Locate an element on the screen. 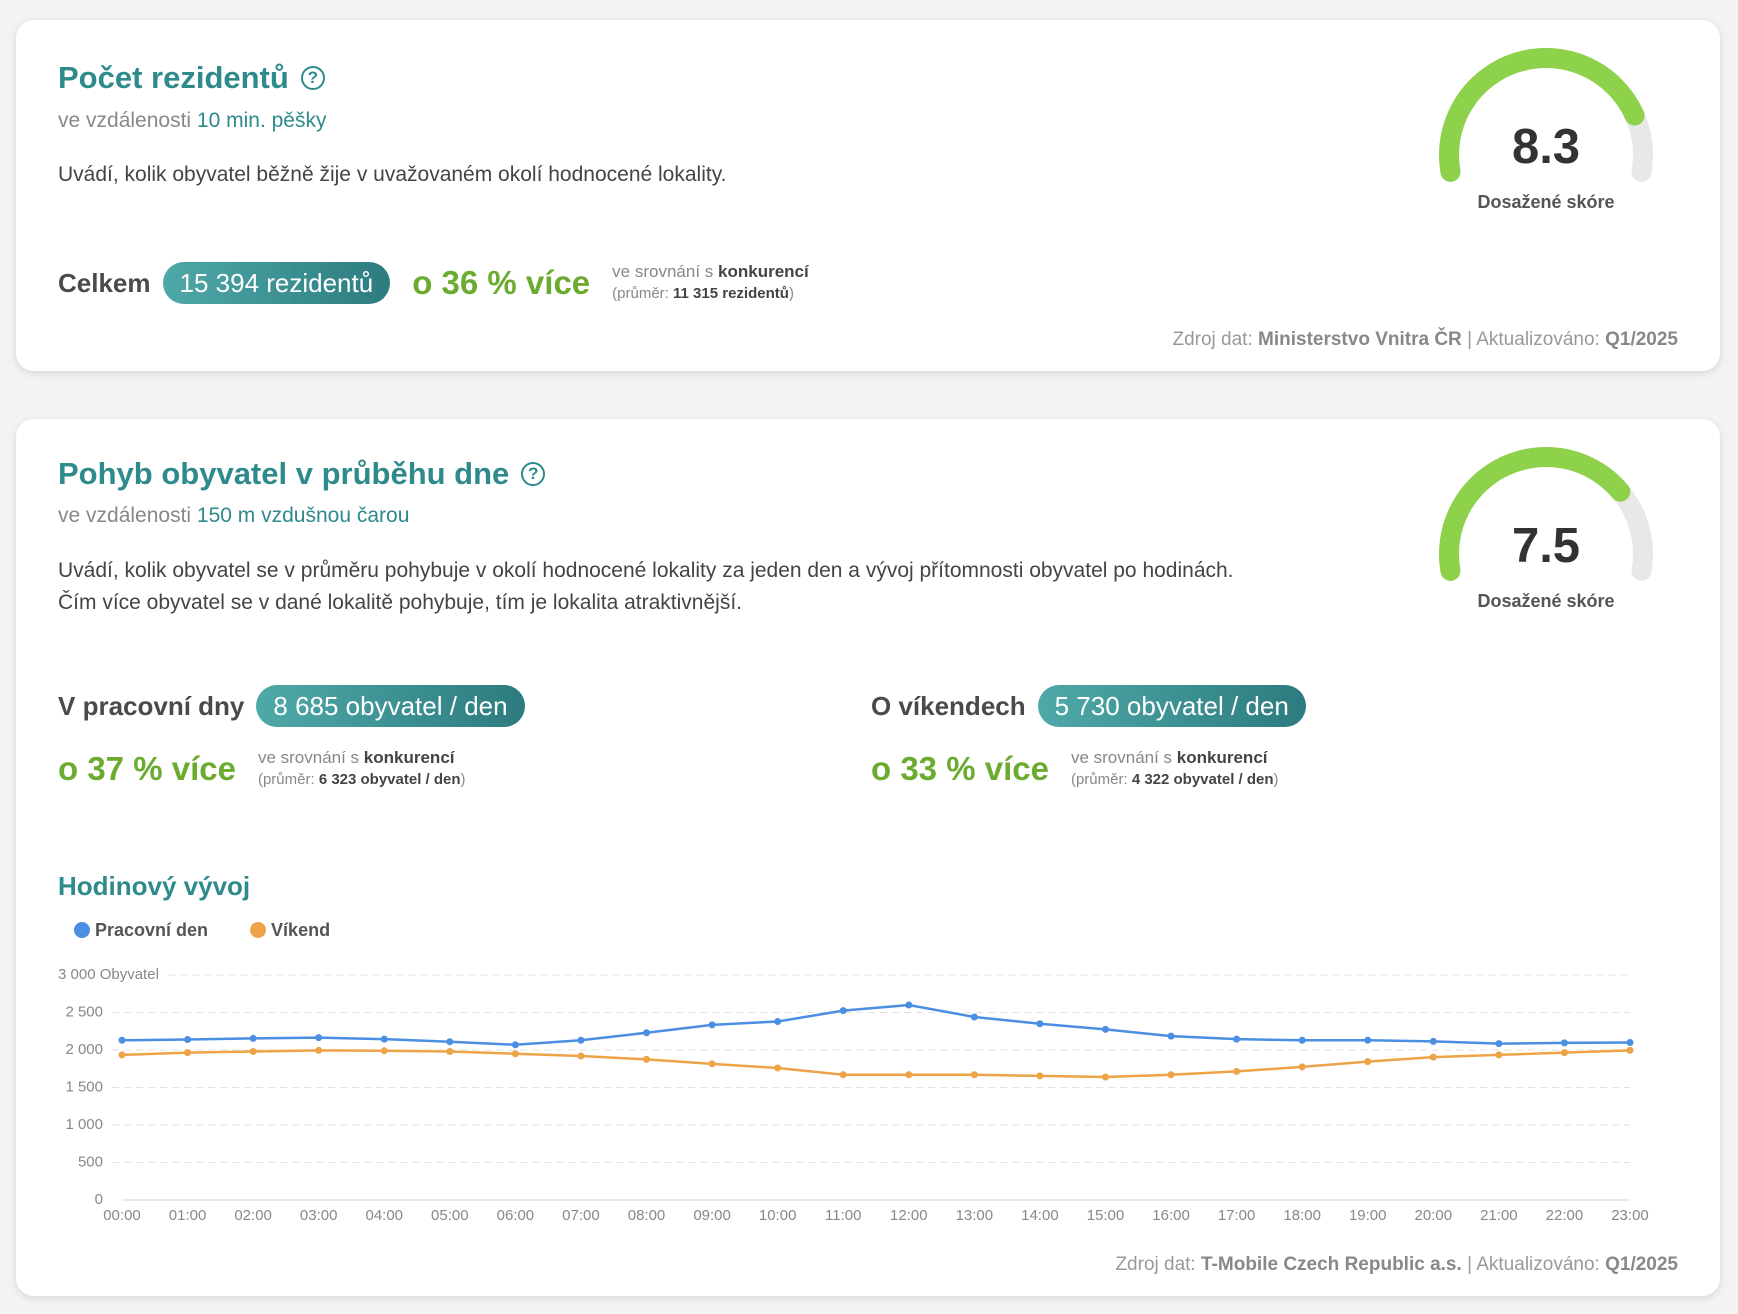 The image size is (1738, 1314). stat-difference: o 37 % více is located at coordinates (147, 768).